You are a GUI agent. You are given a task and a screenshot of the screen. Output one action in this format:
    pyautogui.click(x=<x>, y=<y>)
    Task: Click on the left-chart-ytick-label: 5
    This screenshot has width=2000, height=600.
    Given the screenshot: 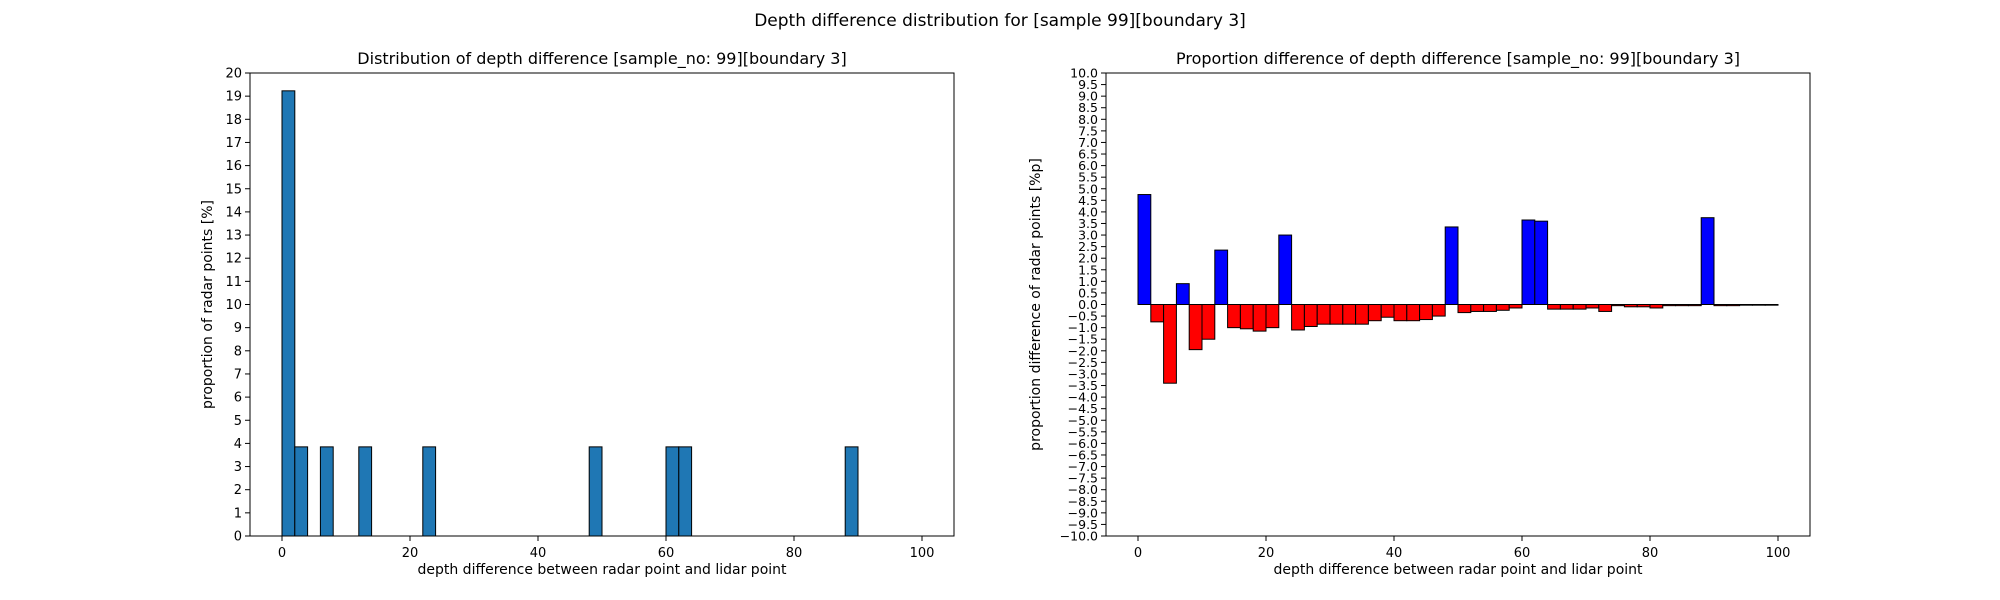 What is the action you would take?
    pyautogui.click(x=238, y=421)
    